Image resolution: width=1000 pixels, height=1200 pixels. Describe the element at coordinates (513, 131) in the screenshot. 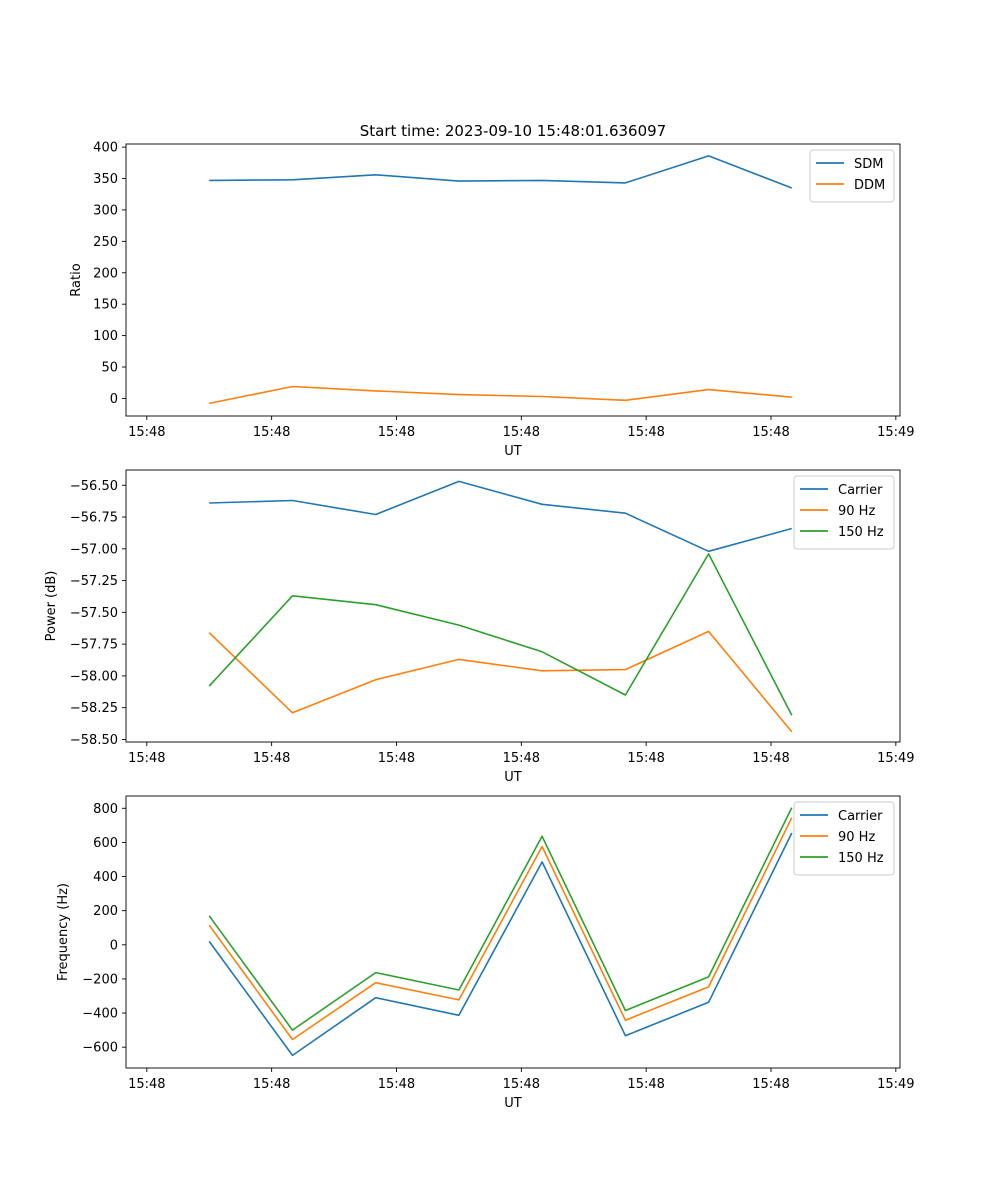

I see `chart-title: Start time: 2023-09-10 15:48:01.636097` at that location.